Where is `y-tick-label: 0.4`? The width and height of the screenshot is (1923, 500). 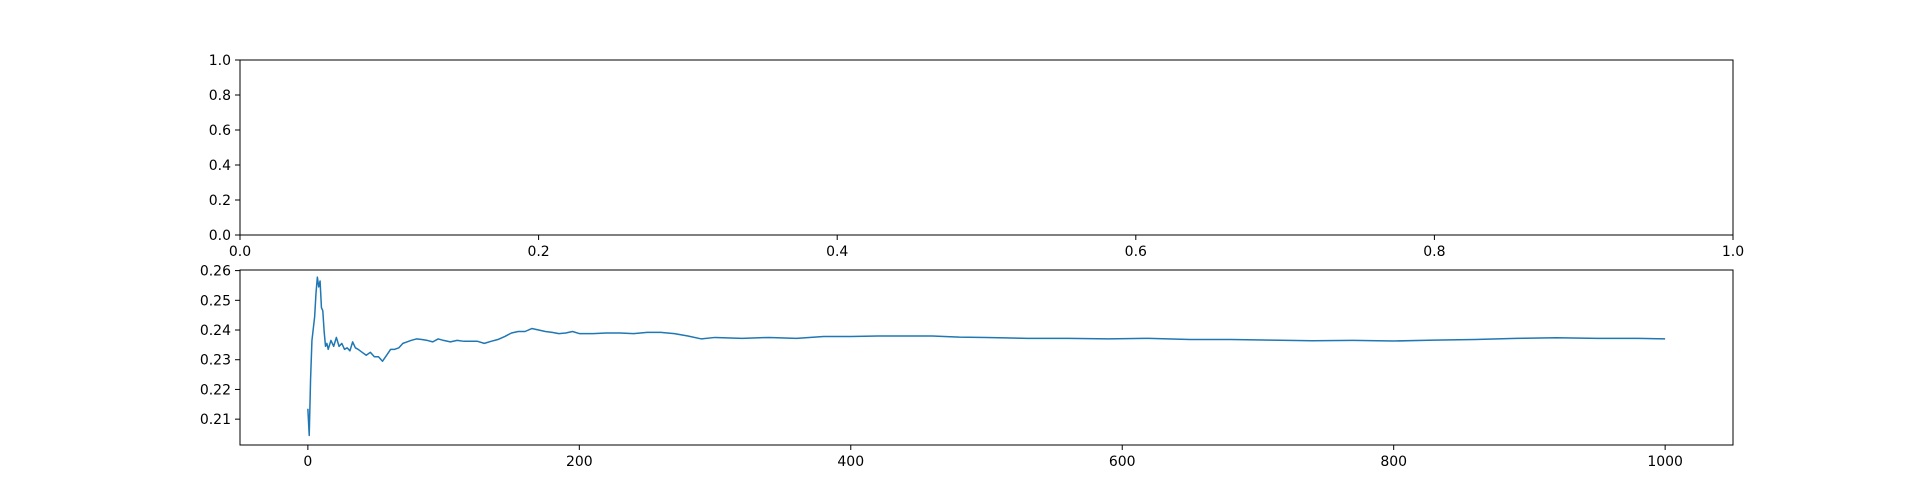 y-tick-label: 0.4 is located at coordinates (220, 166).